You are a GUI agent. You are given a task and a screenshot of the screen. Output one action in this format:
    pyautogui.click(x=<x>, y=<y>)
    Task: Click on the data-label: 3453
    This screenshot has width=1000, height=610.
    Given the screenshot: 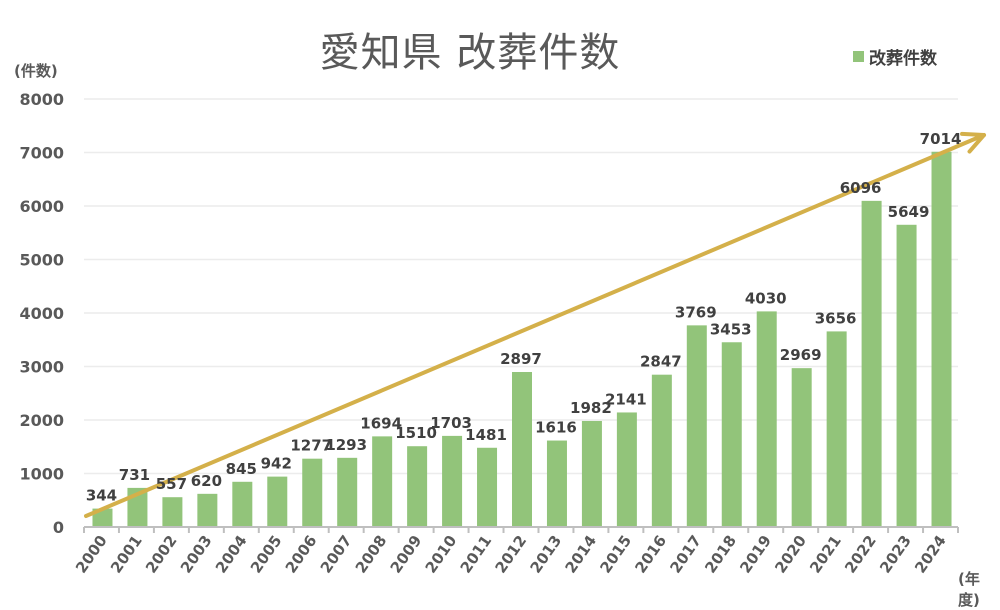 What is the action you would take?
    pyautogui.click(x=731, y=329)
    